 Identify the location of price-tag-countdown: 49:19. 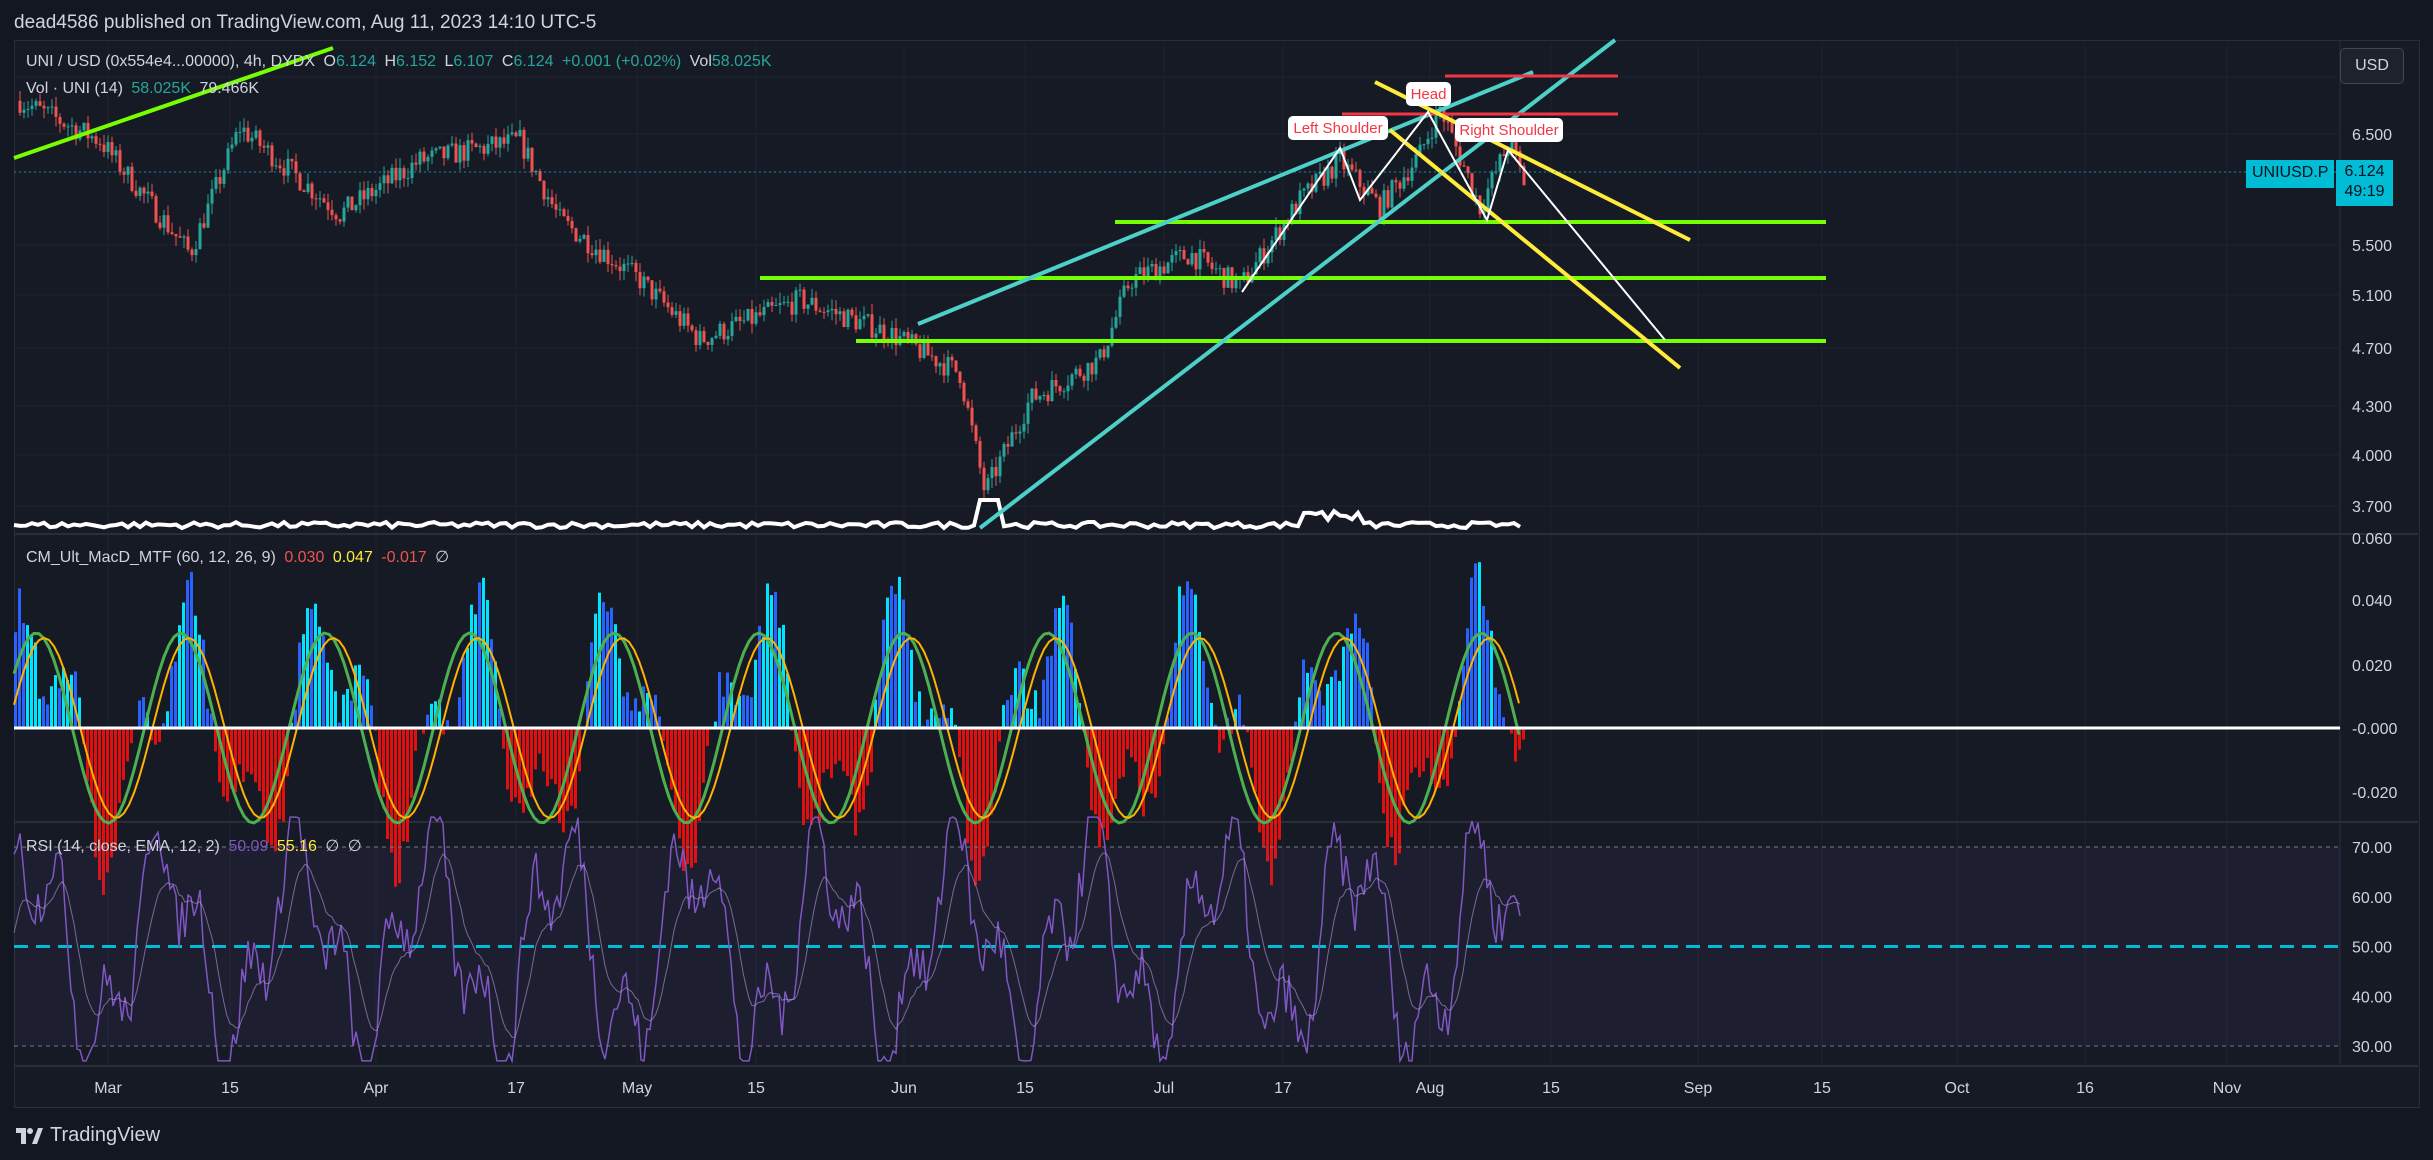
(2364, 191).